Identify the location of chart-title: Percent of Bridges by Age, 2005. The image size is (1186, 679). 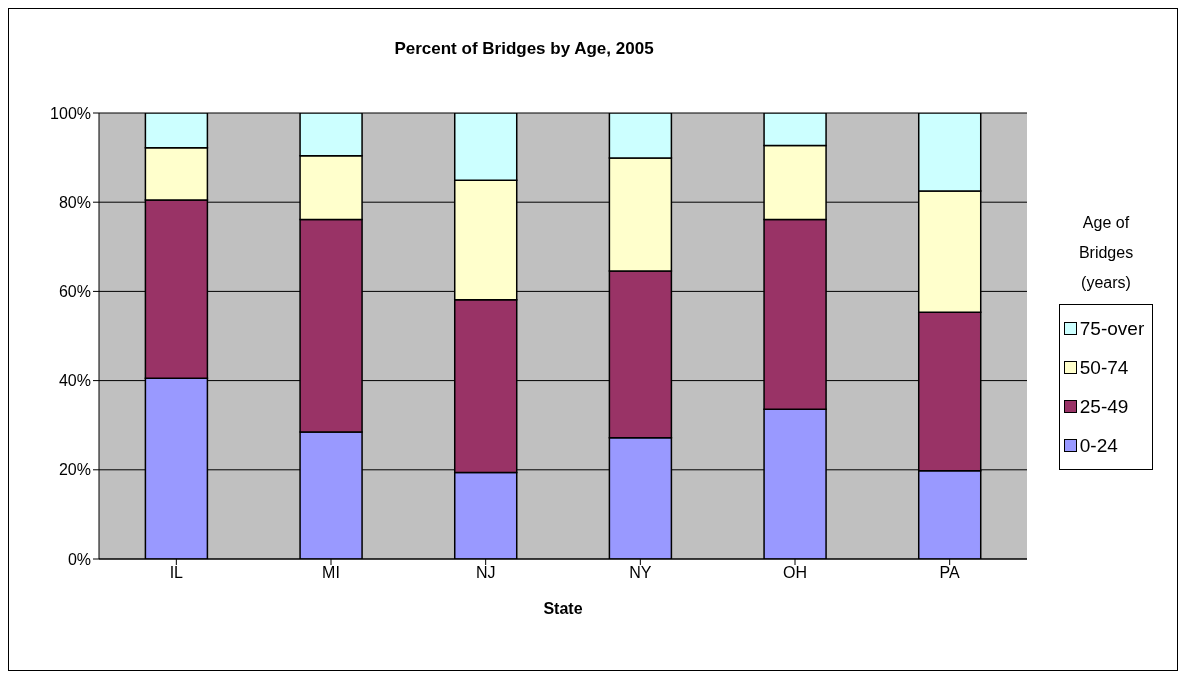
(524, 49).